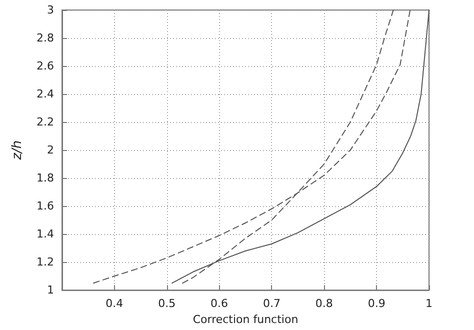  What do you see at coordinates (245, 319) in the screenshot?
I see `x-axis-title: Correction function` at bounding box center [245, 319].